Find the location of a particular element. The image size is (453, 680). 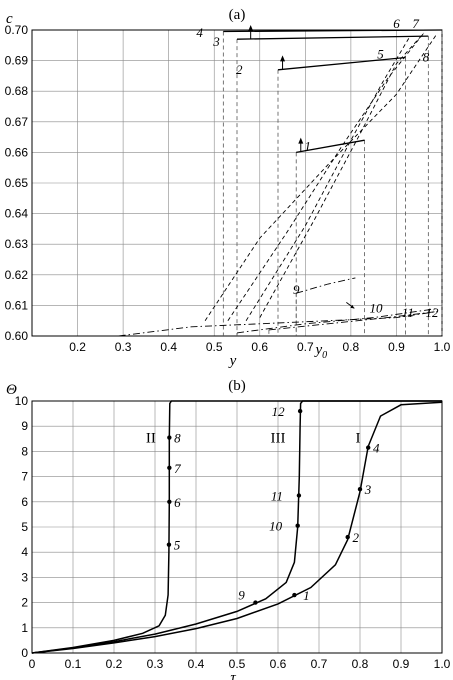

x-axis-label: y is located at coordinates (232, 361).